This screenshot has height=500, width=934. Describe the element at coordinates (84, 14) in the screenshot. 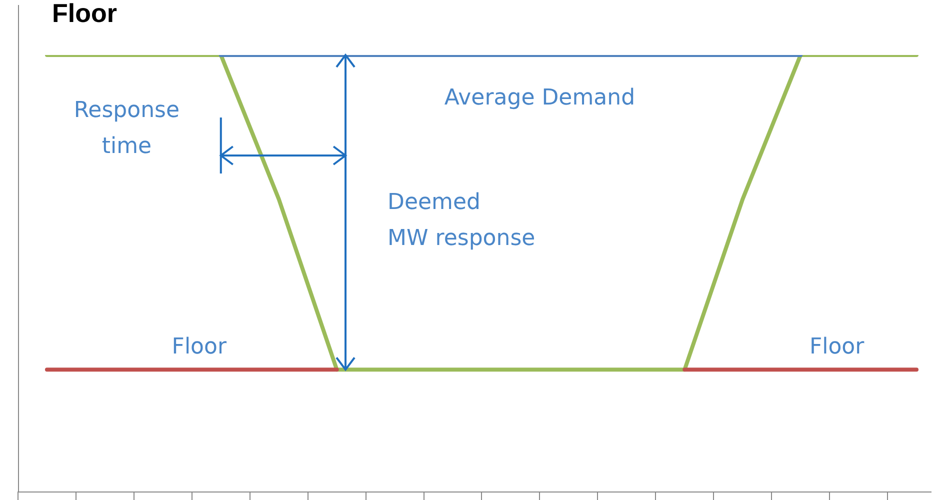

I see `chart-title: Floor` at that location.